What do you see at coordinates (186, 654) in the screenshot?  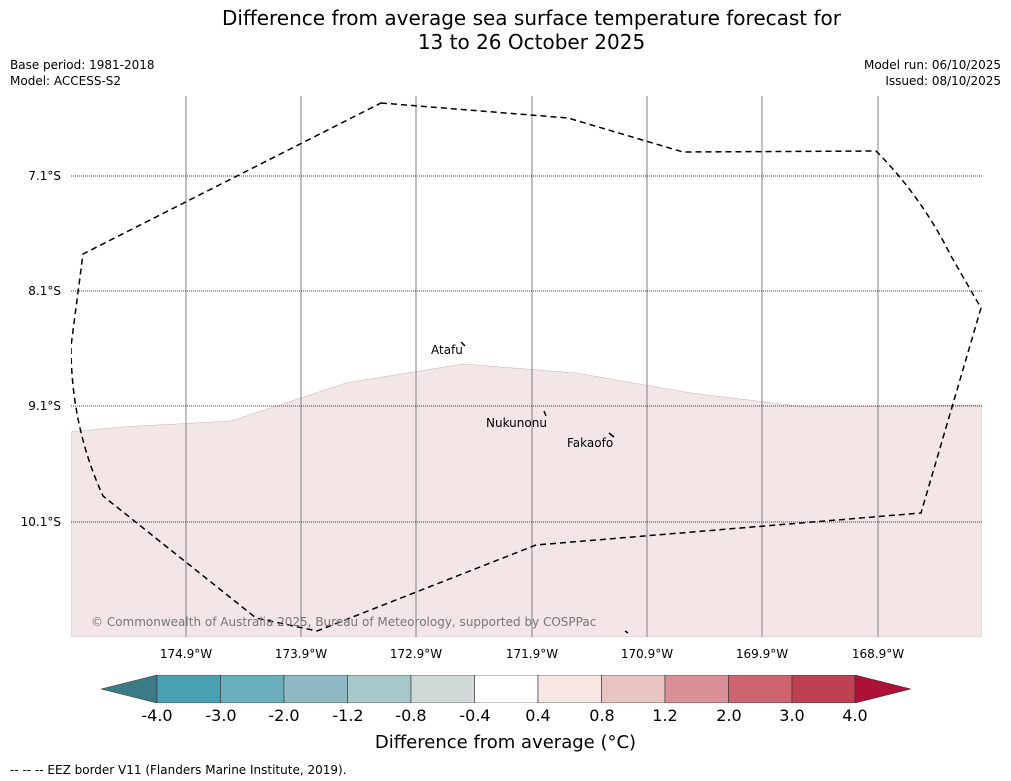 I see `lon-label-174-9w: 174.9°W` at bounding box center [186, 654].